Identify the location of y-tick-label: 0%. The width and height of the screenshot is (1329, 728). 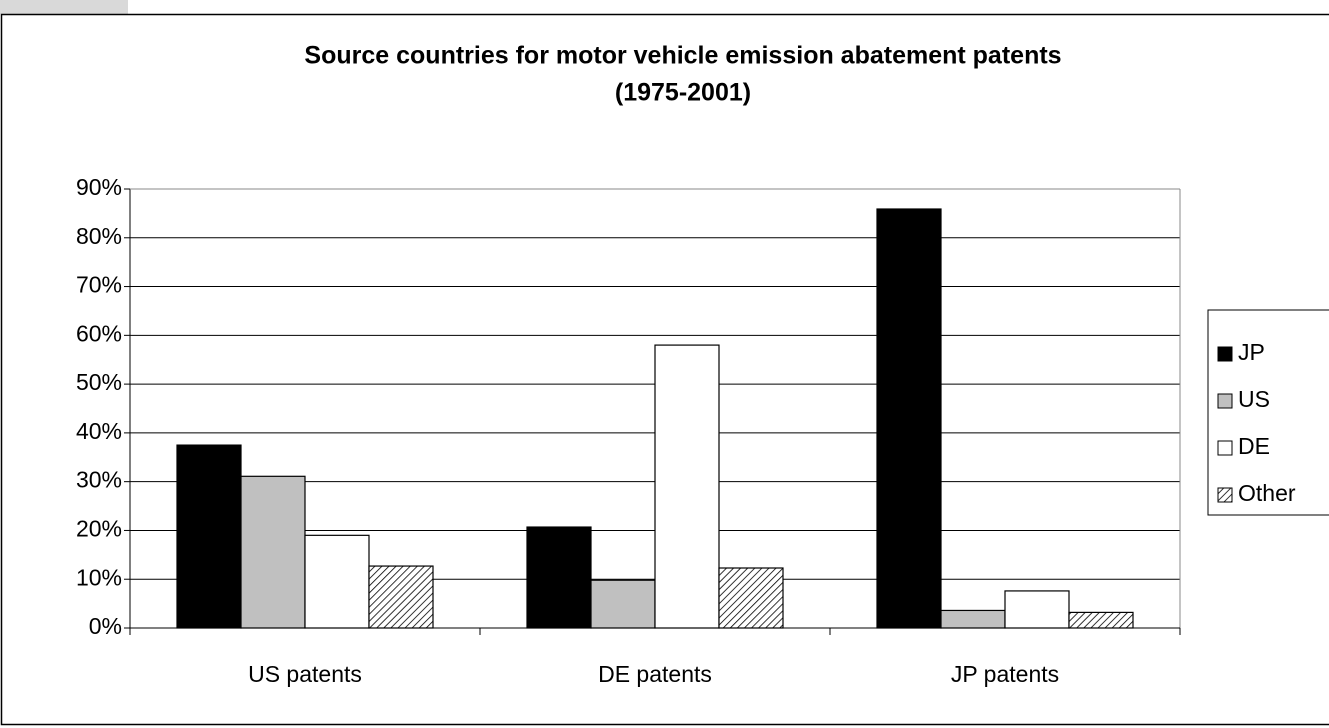
(105, 626).